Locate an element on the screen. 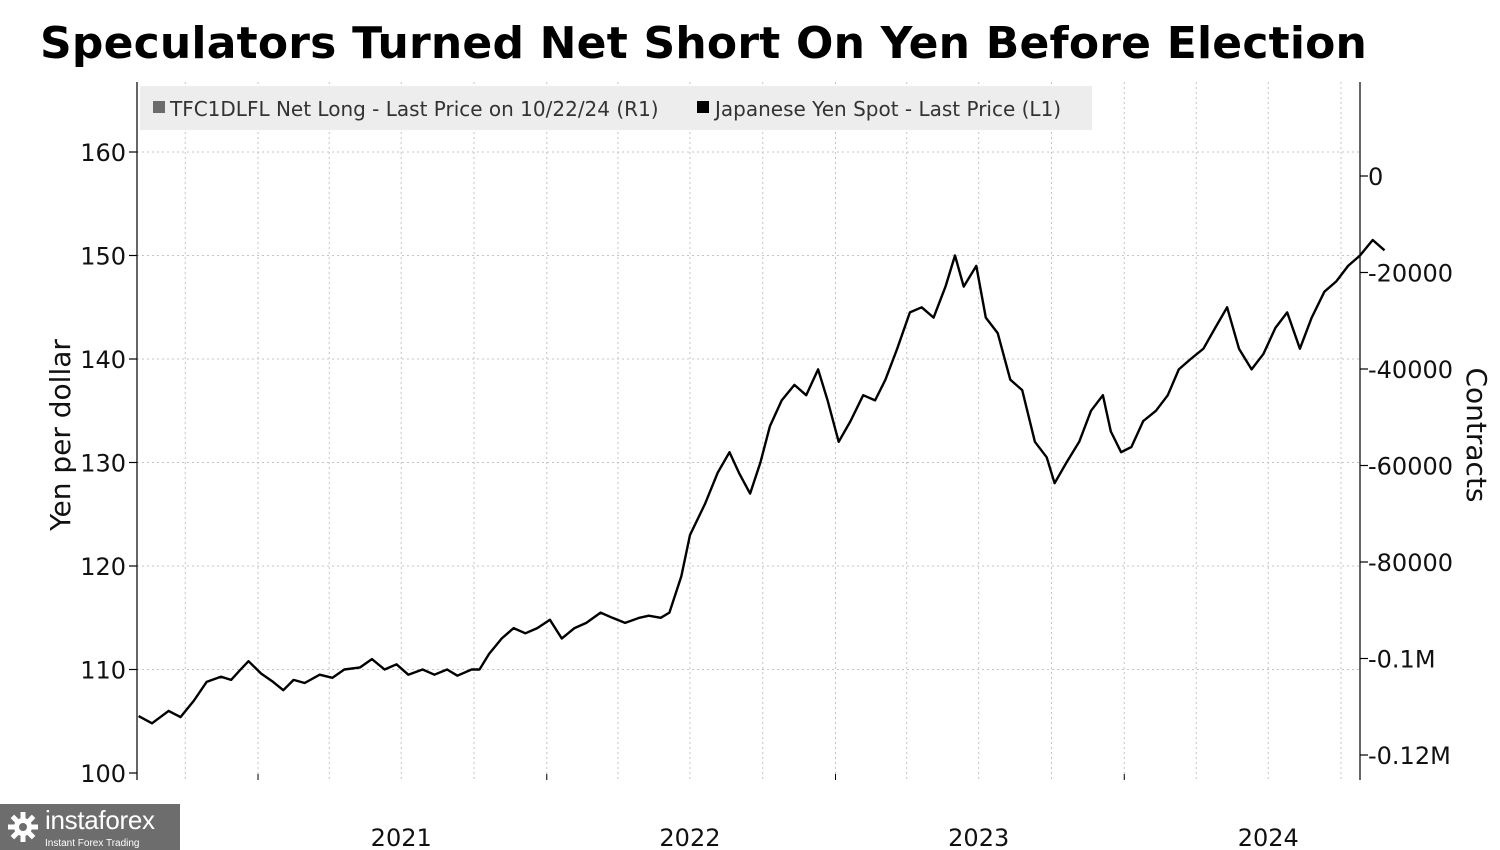 The width and height of the screenshot is (1500, 850). right-tick-label: -60000 is located at coordinates (1410, 467).